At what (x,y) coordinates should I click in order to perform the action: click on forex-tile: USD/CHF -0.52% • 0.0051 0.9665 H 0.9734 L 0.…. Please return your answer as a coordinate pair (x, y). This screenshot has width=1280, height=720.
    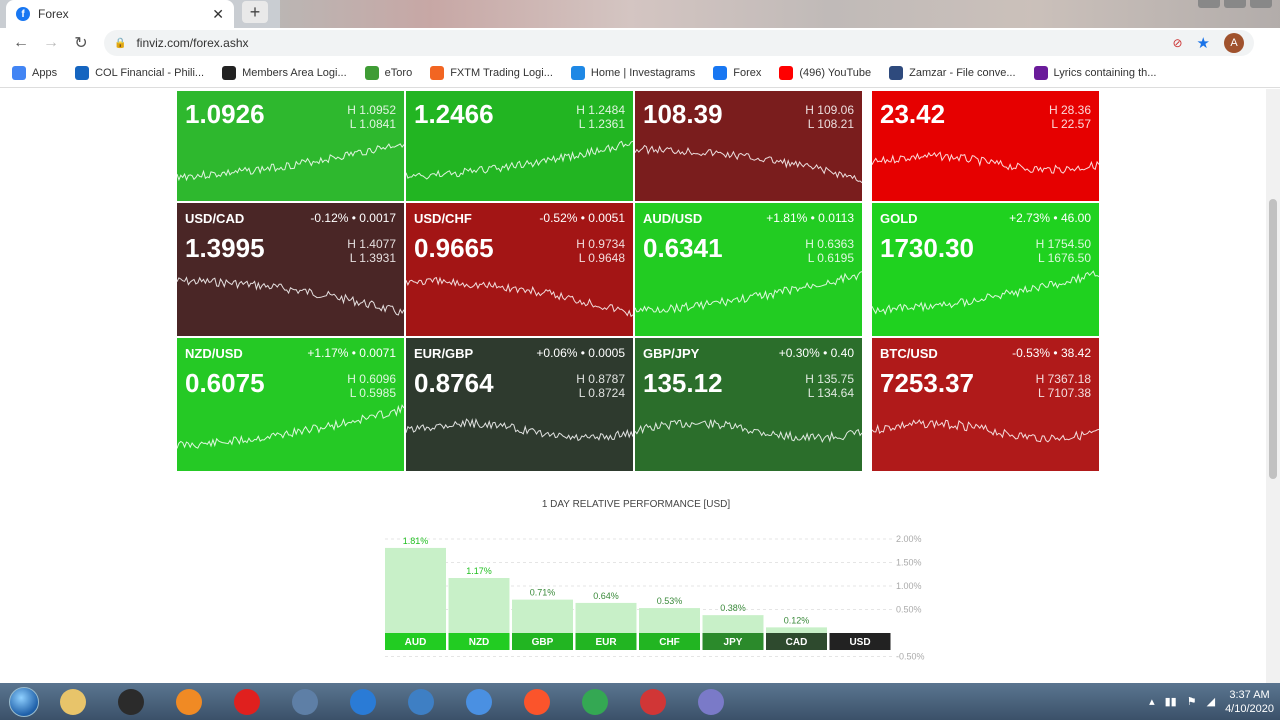
    Looking at the image, I should click on (519, 269).